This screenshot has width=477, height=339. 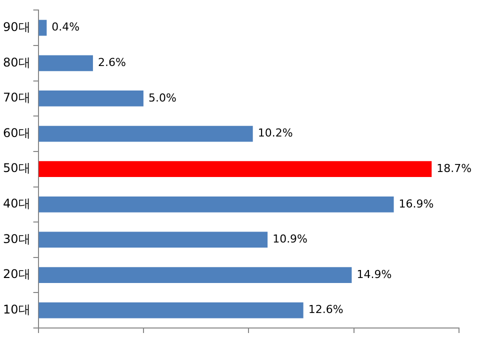 What do you see at coordinates (16, 97) in the screenshot?
I see `y-tick-label: 70대` at bounding box center [16, 97].